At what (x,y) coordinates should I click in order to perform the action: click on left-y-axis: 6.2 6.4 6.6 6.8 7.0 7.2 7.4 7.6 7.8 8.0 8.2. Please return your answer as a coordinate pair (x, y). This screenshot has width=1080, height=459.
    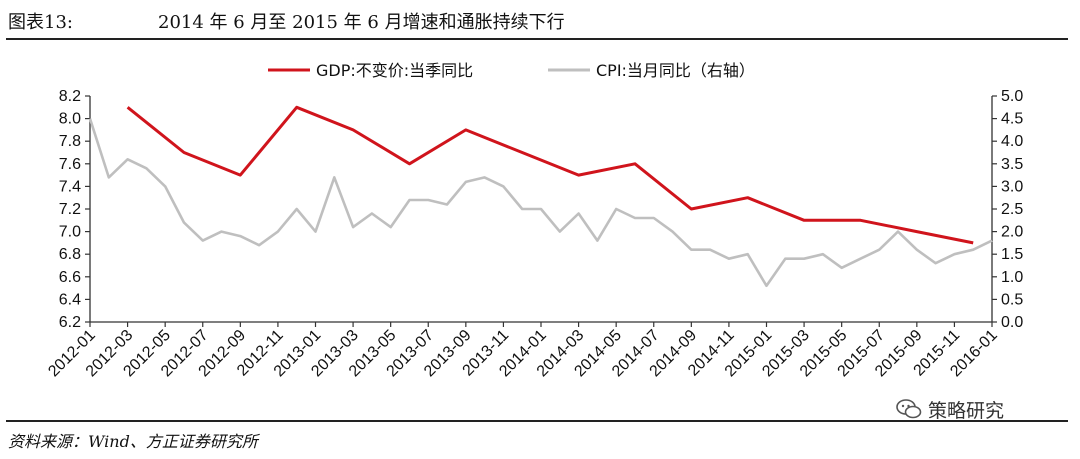
    Looking at the image, I should click on (75, 209).